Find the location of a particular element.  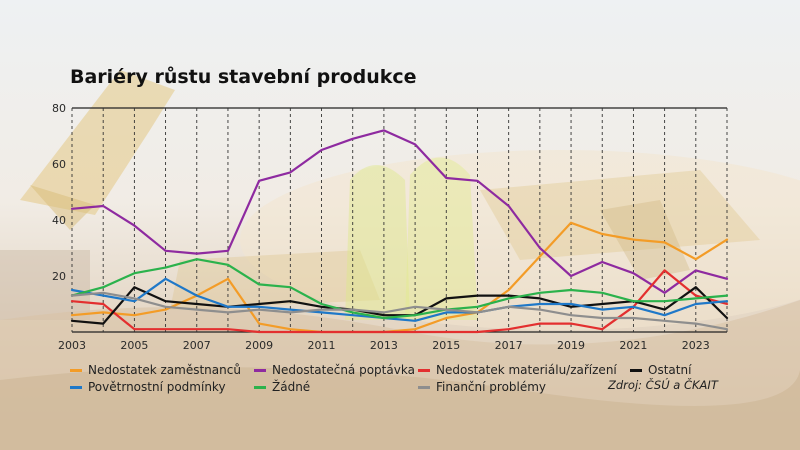

legend-item: Finanční problémy is located at coordinates (482, 387).